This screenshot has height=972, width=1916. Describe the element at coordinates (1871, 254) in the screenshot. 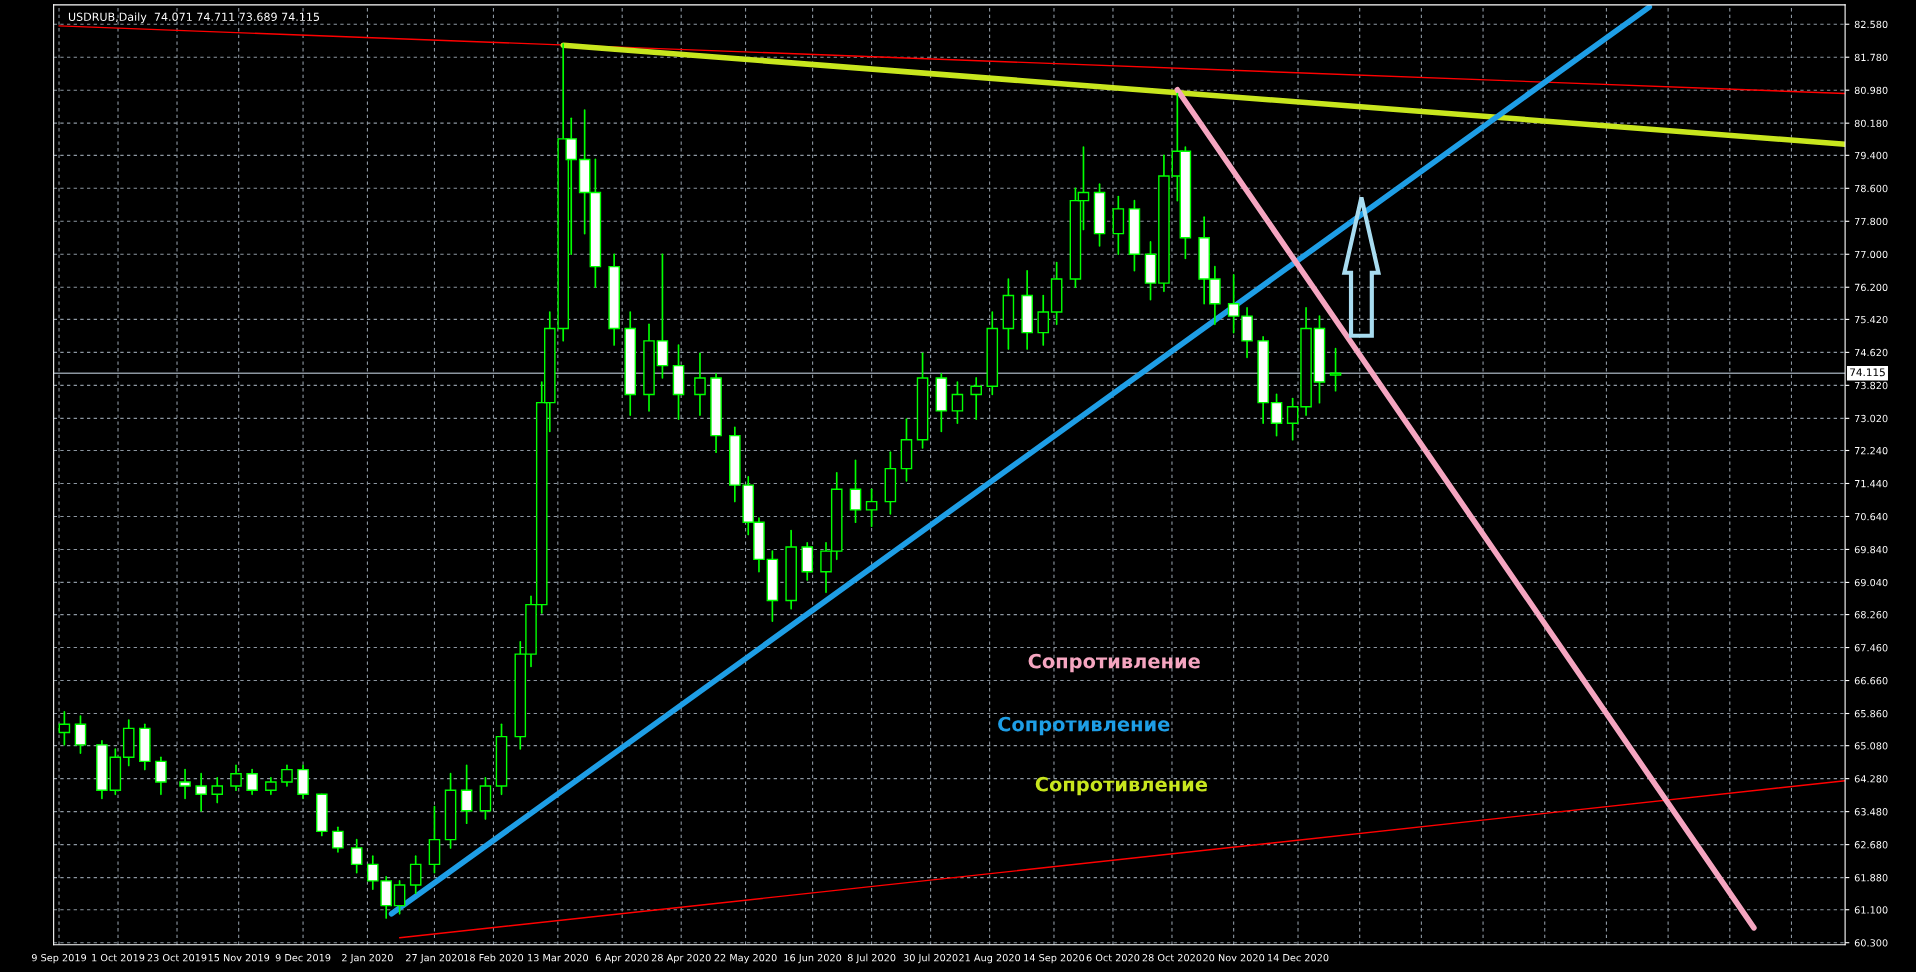

I see `y-tick-label: 77.000` at that location.